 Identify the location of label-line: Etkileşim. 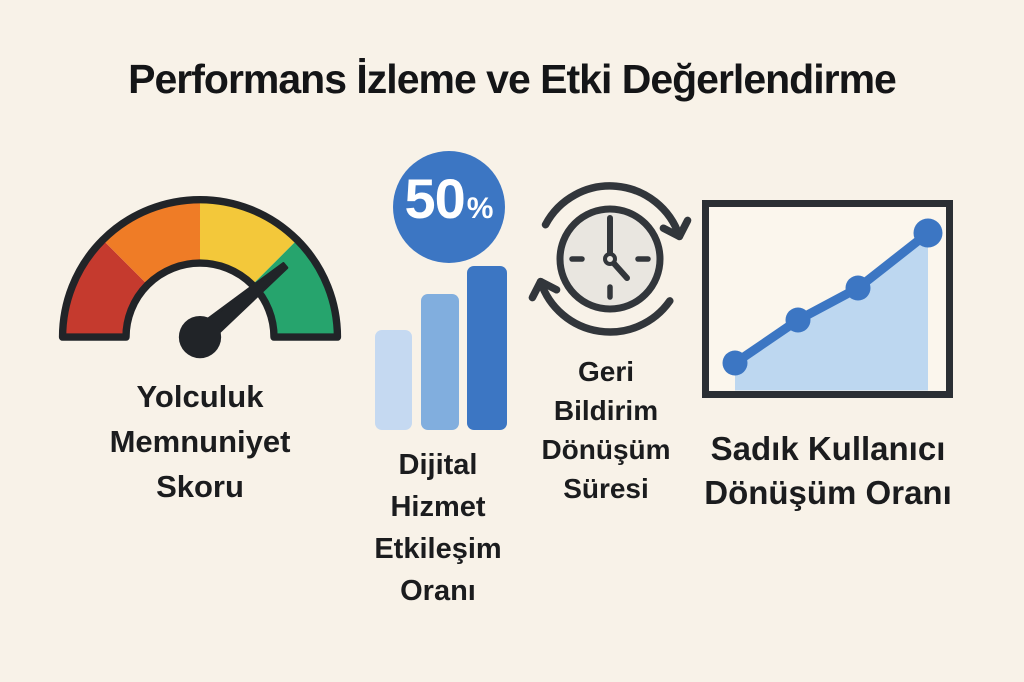
(438, 549).